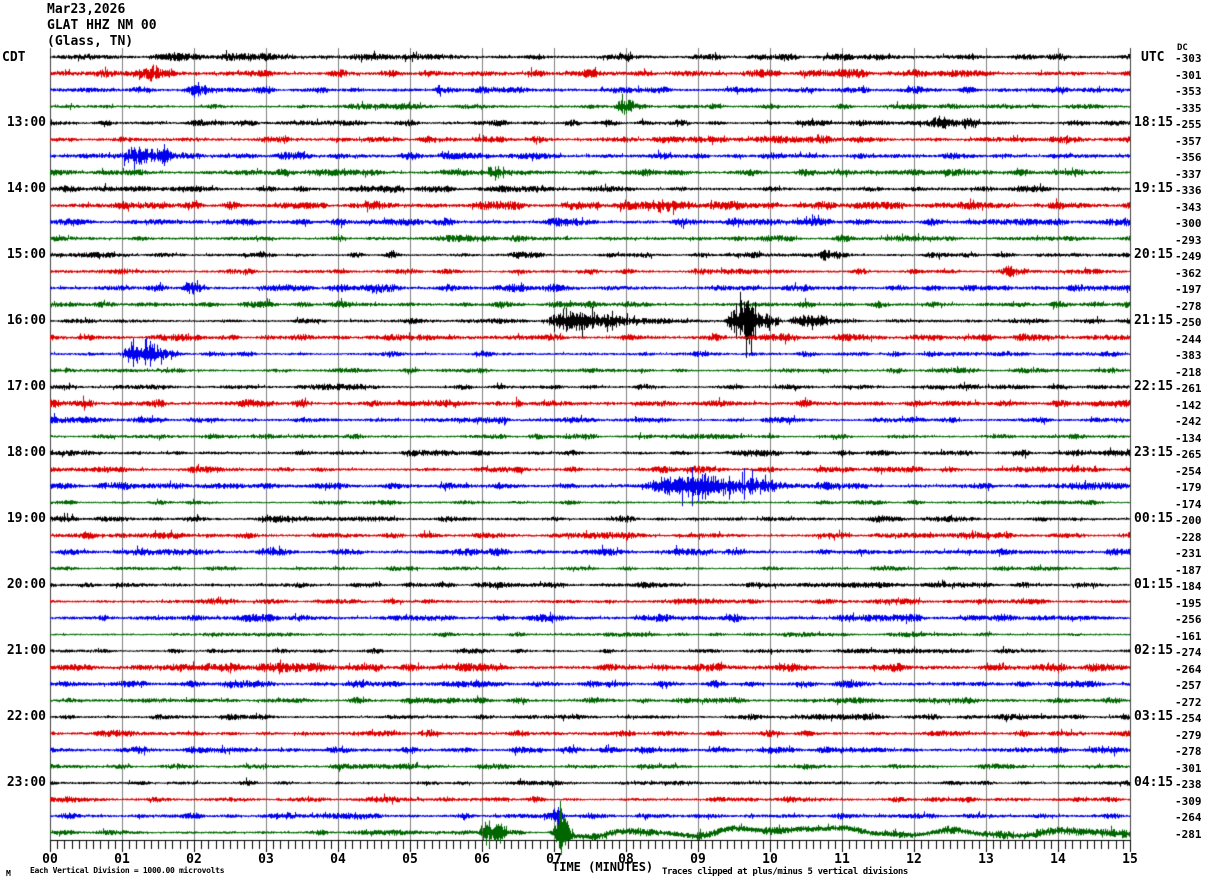 The image size is (1210, 886). I want to click on right-time-label: 03:15, so click(1154, 716).